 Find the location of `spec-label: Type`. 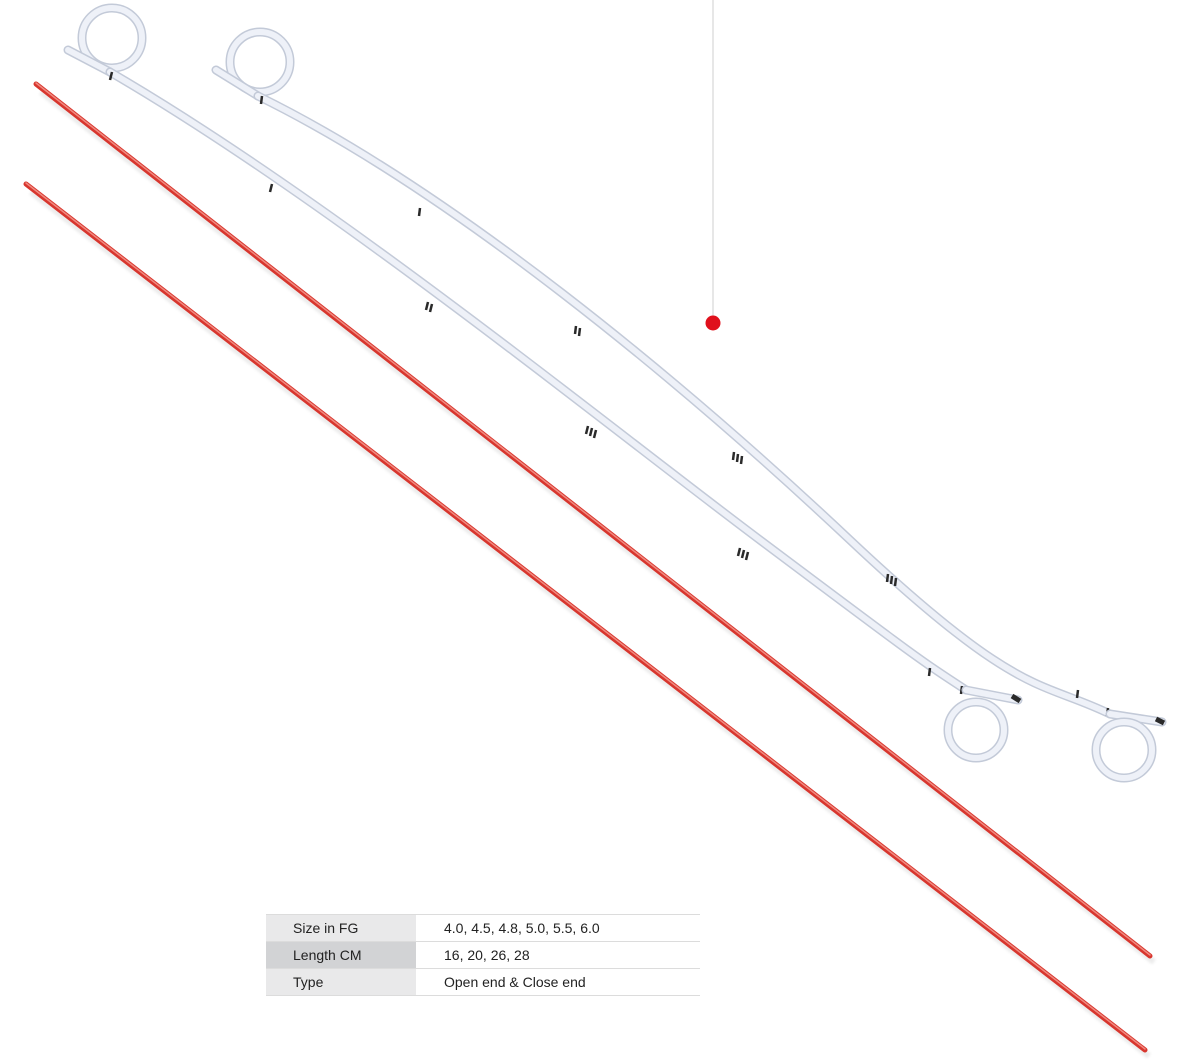

spec-label: Type is located at coordinates (341, 982).